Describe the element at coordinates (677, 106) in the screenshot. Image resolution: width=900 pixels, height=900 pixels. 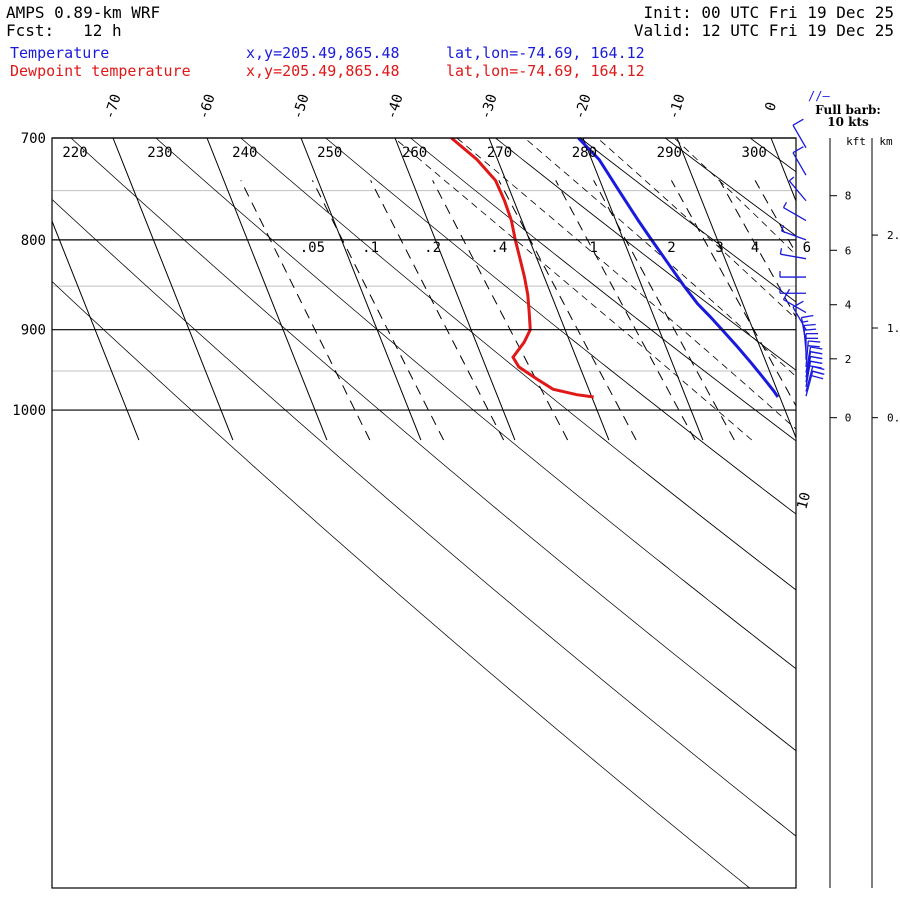
I see `isotherm-label: -10` at that location.